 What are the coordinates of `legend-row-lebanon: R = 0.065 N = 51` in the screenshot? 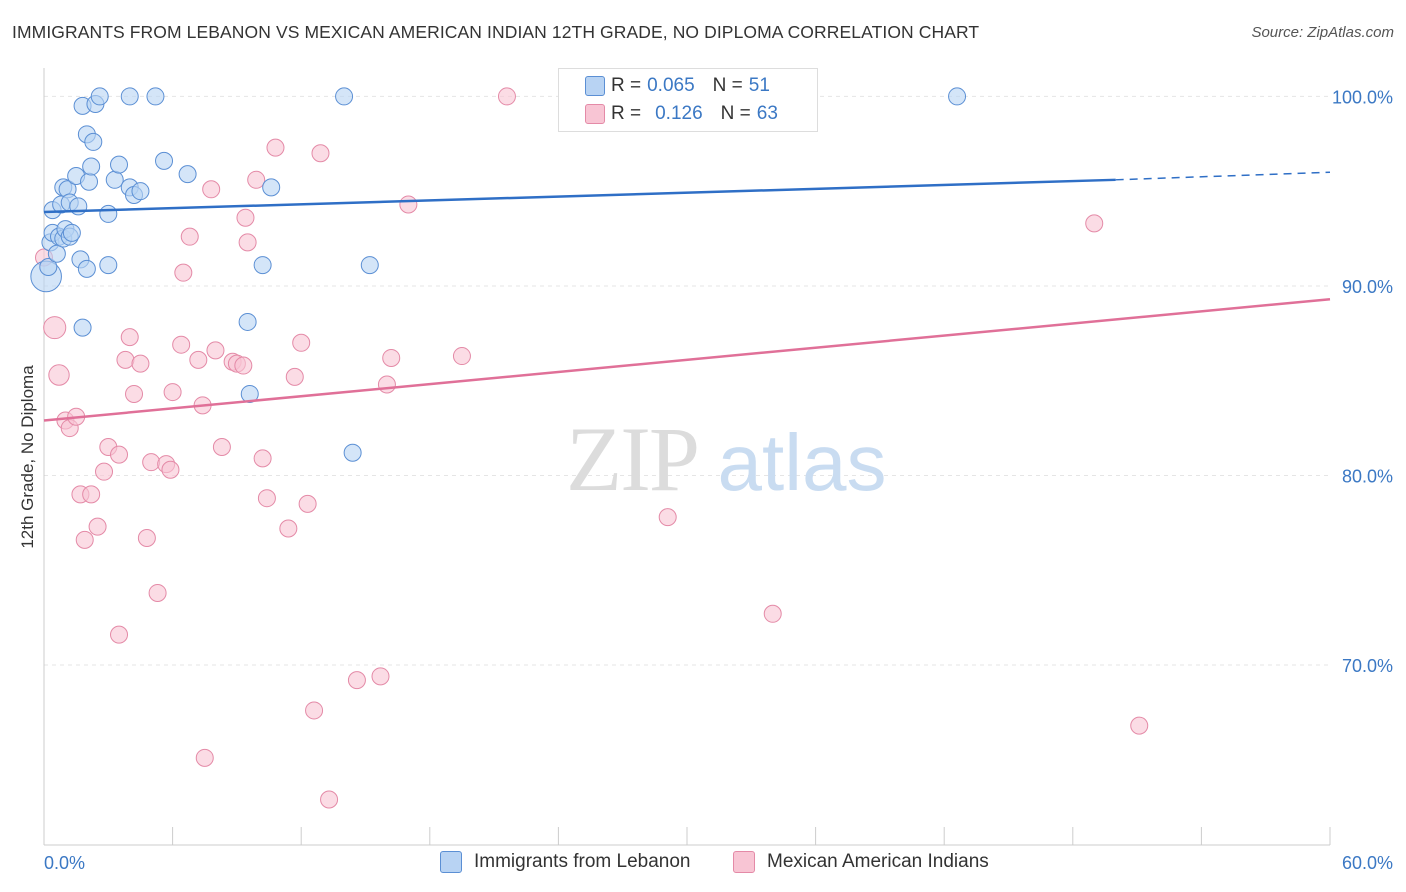 It's located at (677, 86).